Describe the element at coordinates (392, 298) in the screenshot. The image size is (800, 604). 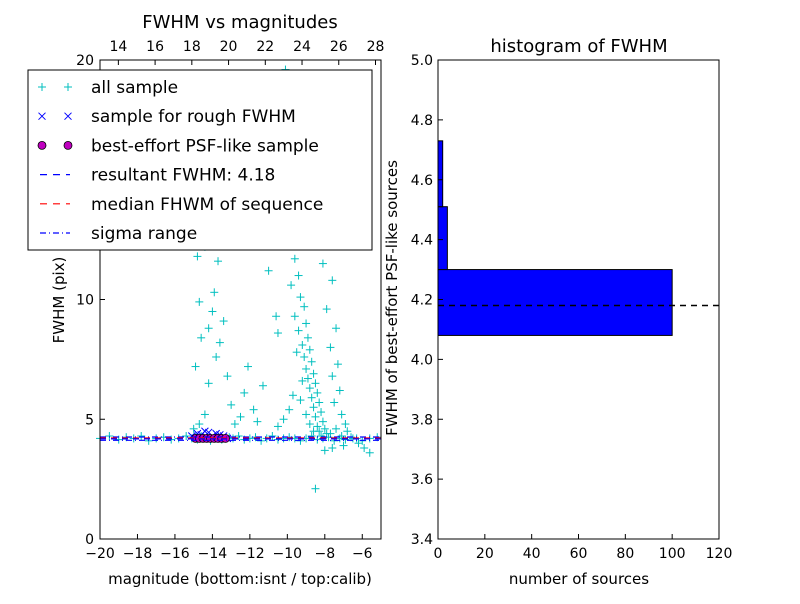
I see `histogram-y-axis-label: FWHM of best-effort PSF-like sources` at that location.